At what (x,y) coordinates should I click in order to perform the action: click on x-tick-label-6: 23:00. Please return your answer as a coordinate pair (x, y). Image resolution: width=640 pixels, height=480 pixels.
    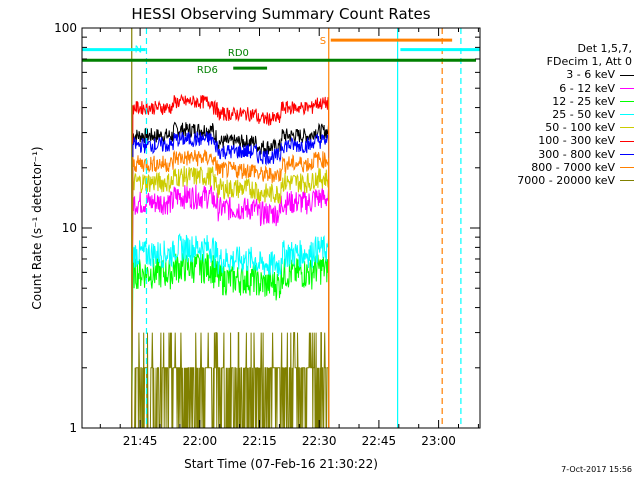
    Looking at the image, I should click on (438, 441).